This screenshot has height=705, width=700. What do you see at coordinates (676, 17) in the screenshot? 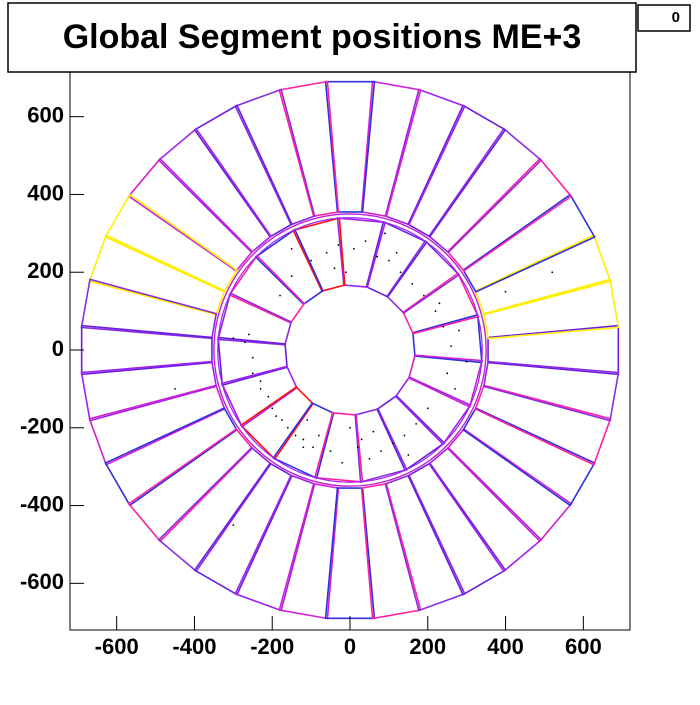
I see `stats-value: 0` at bounding box center [676, 17].